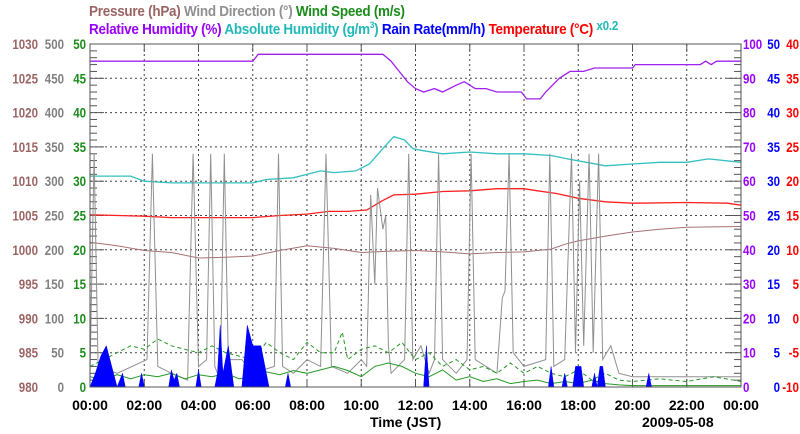  What do you see at coordinates (54, 250) in the screenshot?
I see `y-tick-label-wind-direction: 200` at bounding box center [54, 250].